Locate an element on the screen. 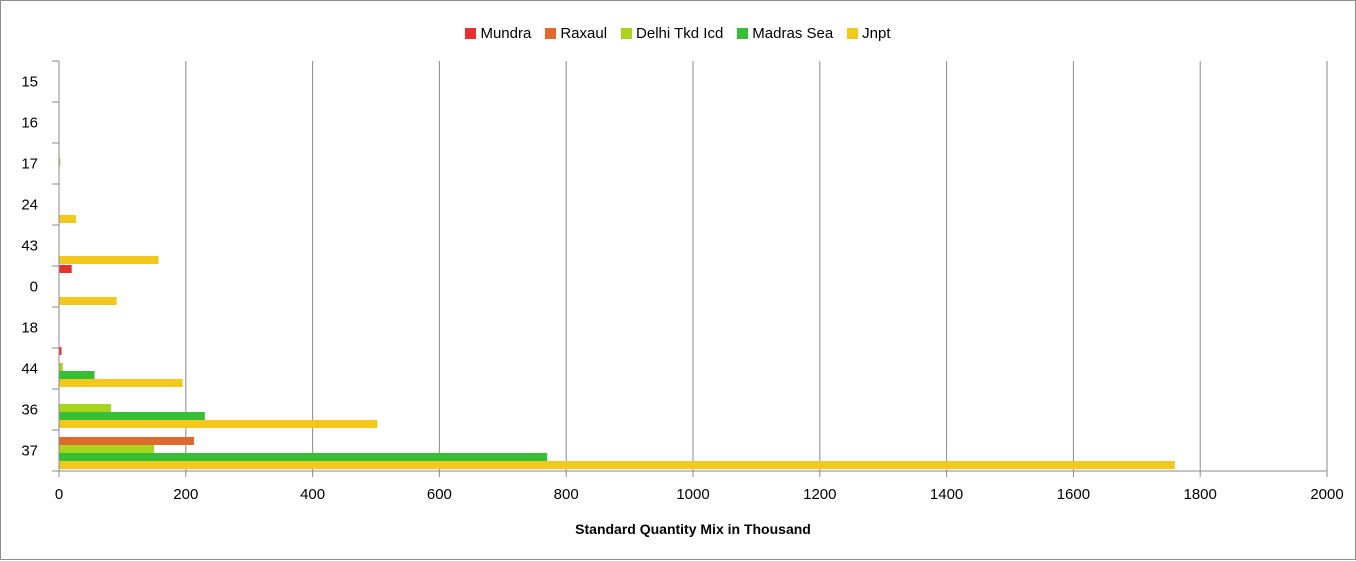 The width and height of the screenshot is (1356, 561). legend-item: Jnpt is located at coordinates (869, 33).